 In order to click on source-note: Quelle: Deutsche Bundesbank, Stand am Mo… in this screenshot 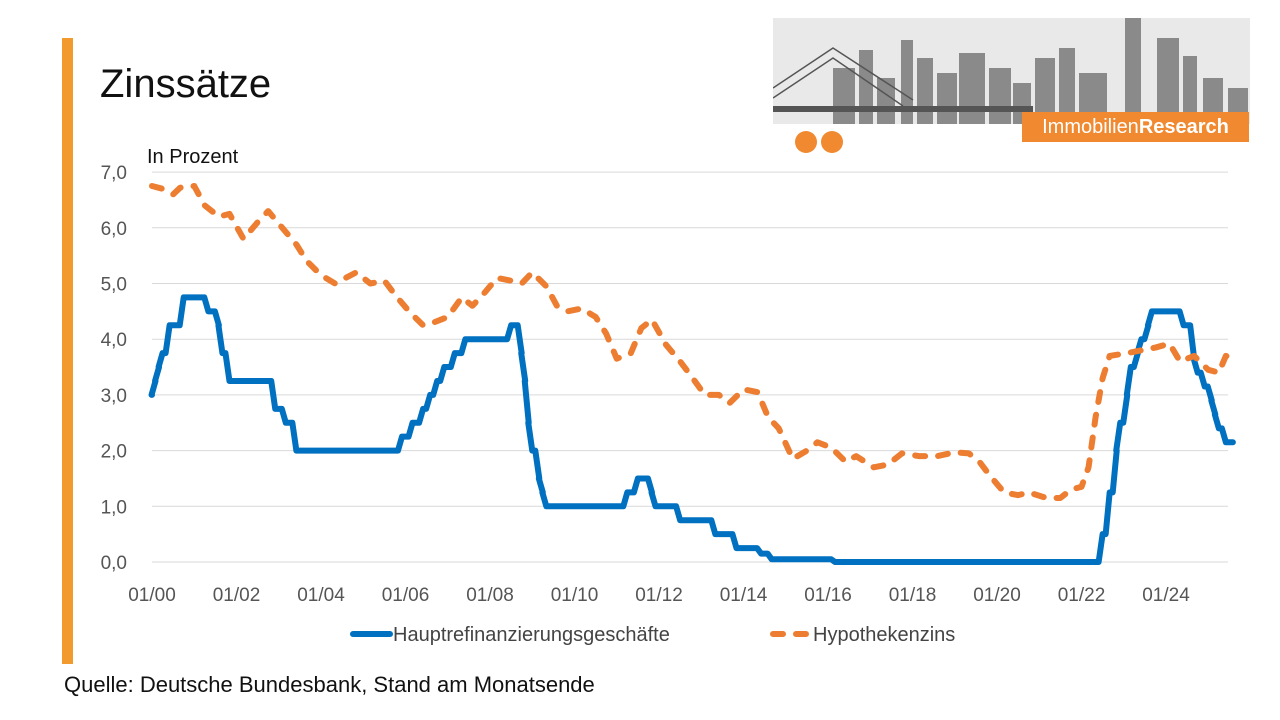, I will do `click(329, 684)`.